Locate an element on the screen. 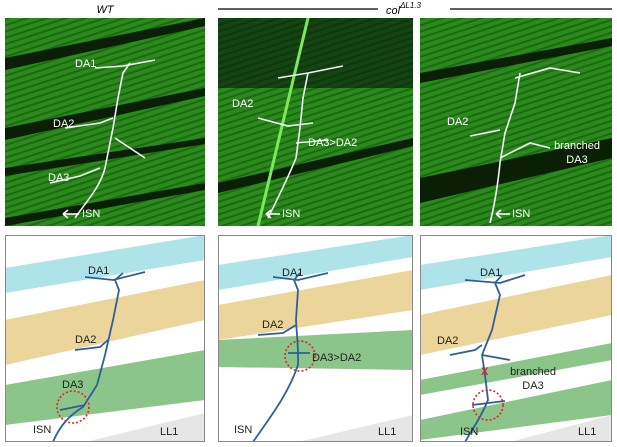 This screenshot has width=617, height=447. micrograph: DA2 DA3>DA2 ISN is located at coordinates (315, 122).